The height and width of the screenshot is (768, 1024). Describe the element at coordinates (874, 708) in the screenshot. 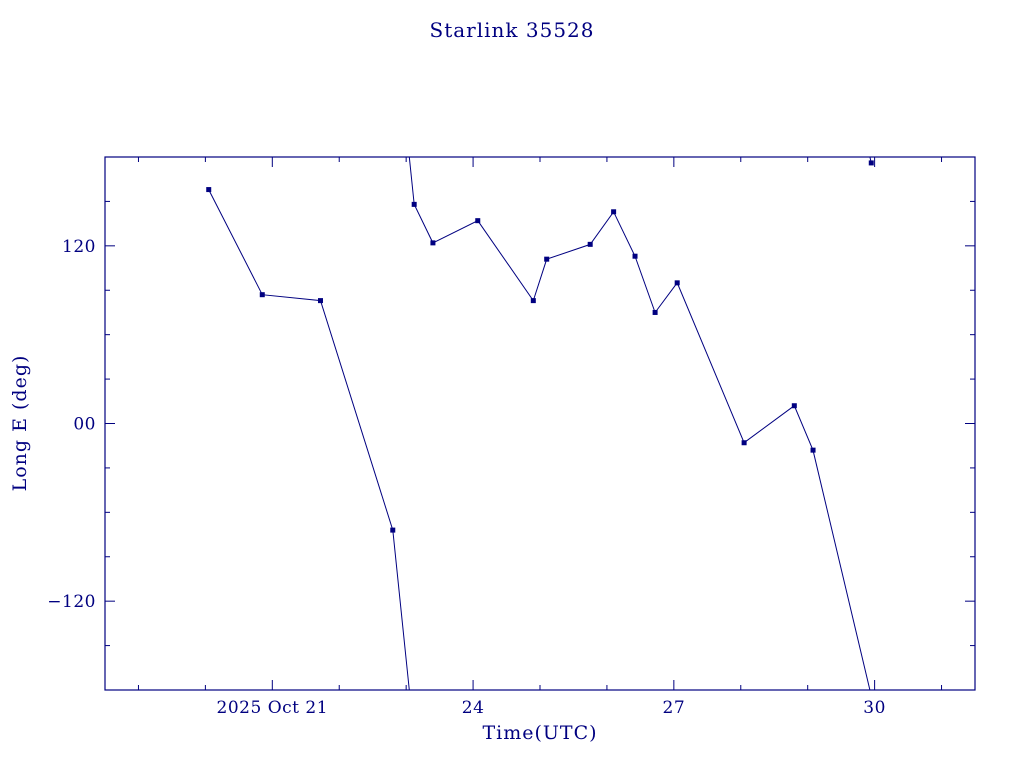

I see `x-tick-label: 30` at that location.